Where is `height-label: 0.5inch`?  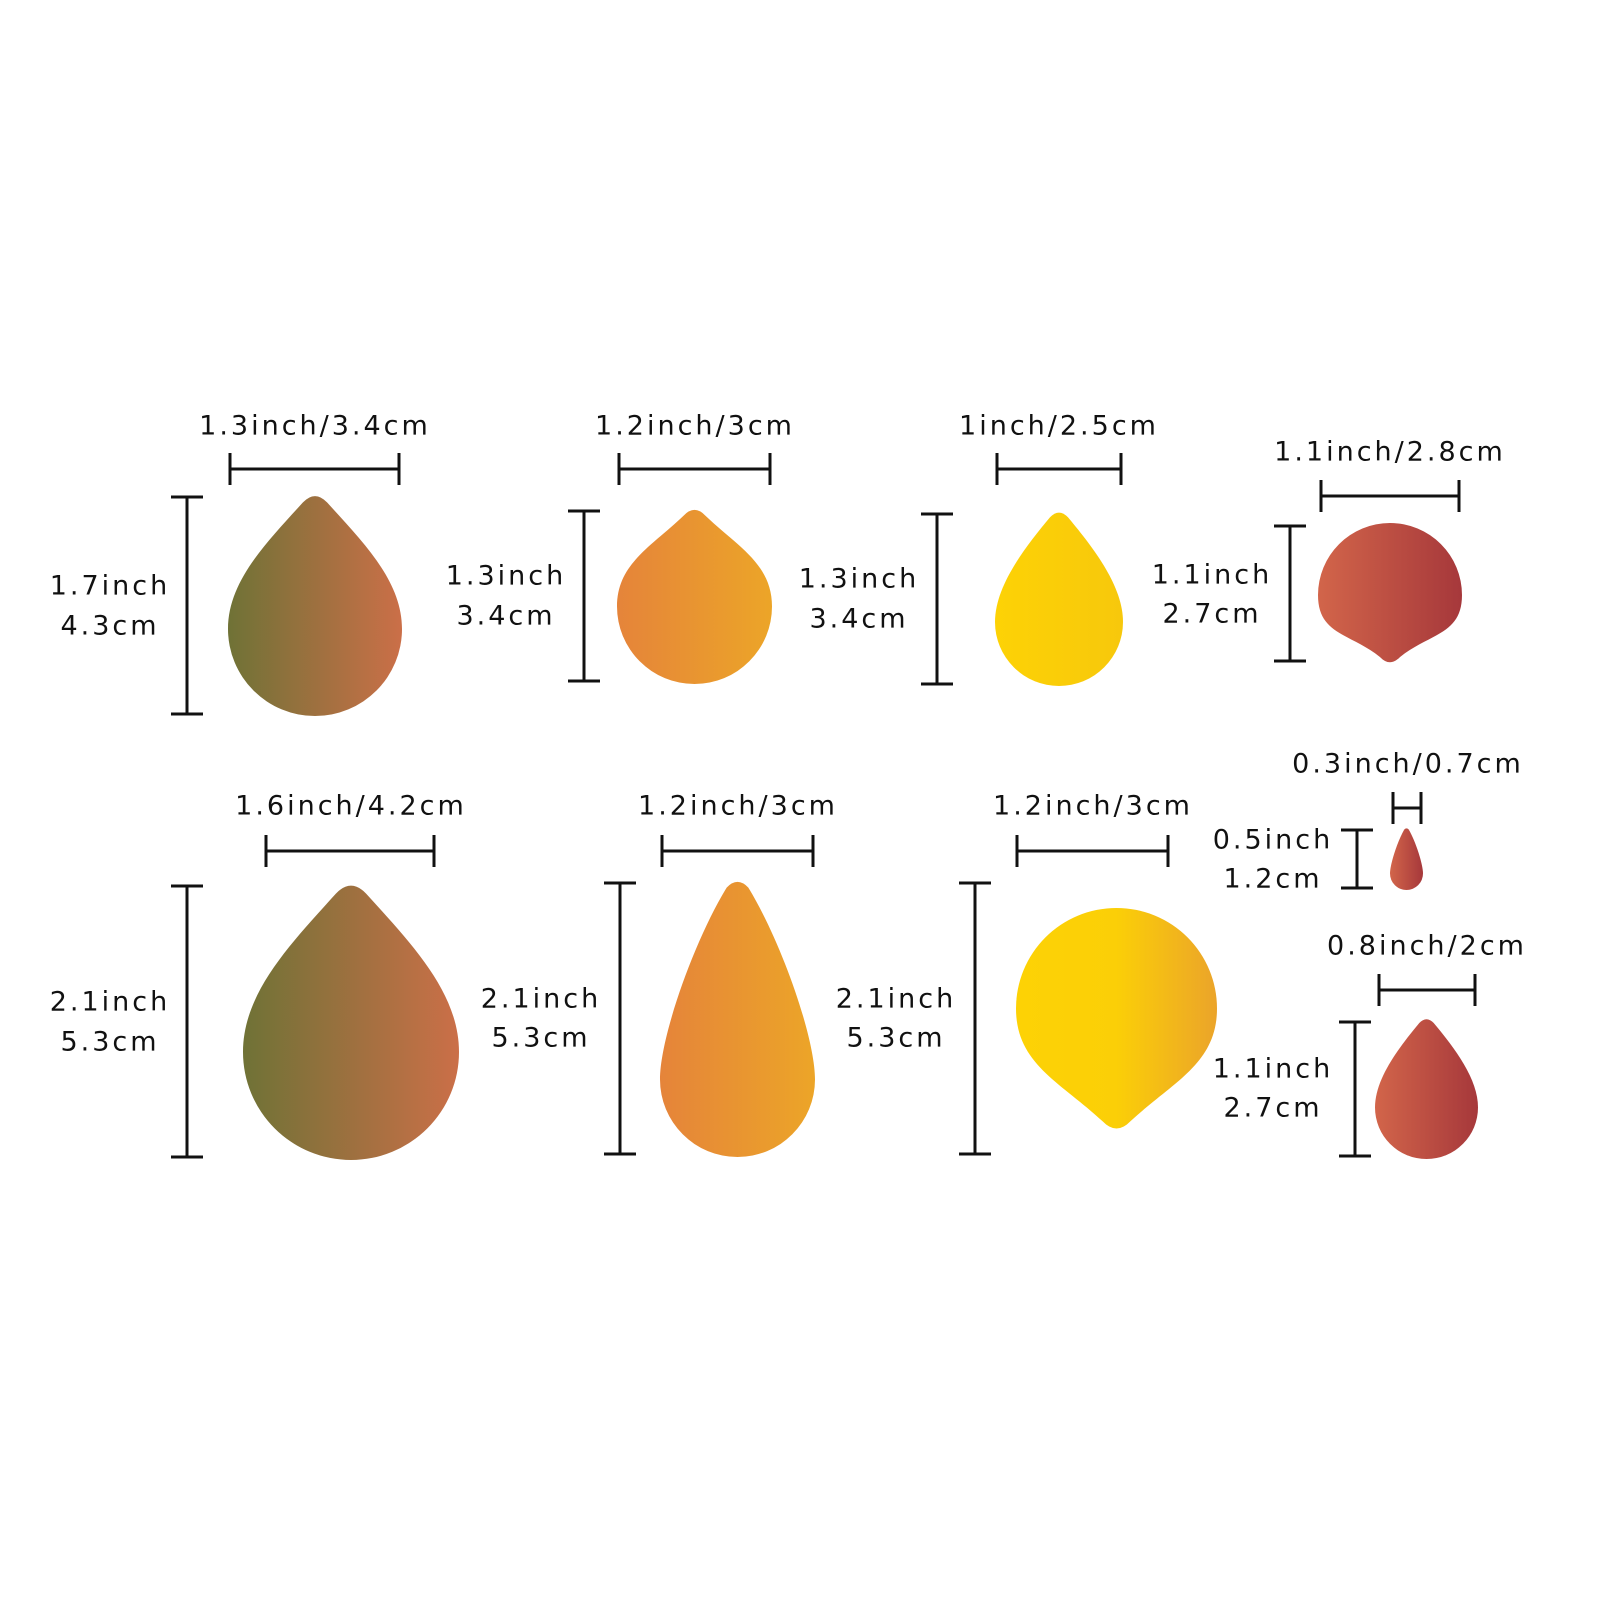
height-label: 0.5inch is located at coordinates (1273, 840).